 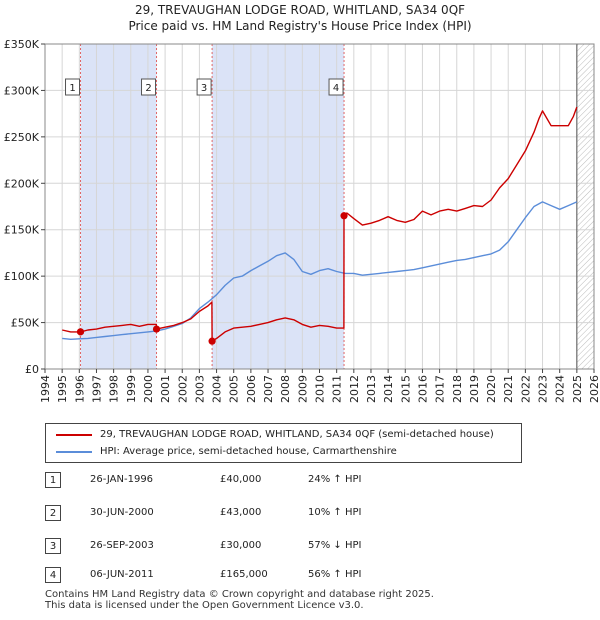 I want to click on x-tick-label: 1997, so click(x=96, y=389).